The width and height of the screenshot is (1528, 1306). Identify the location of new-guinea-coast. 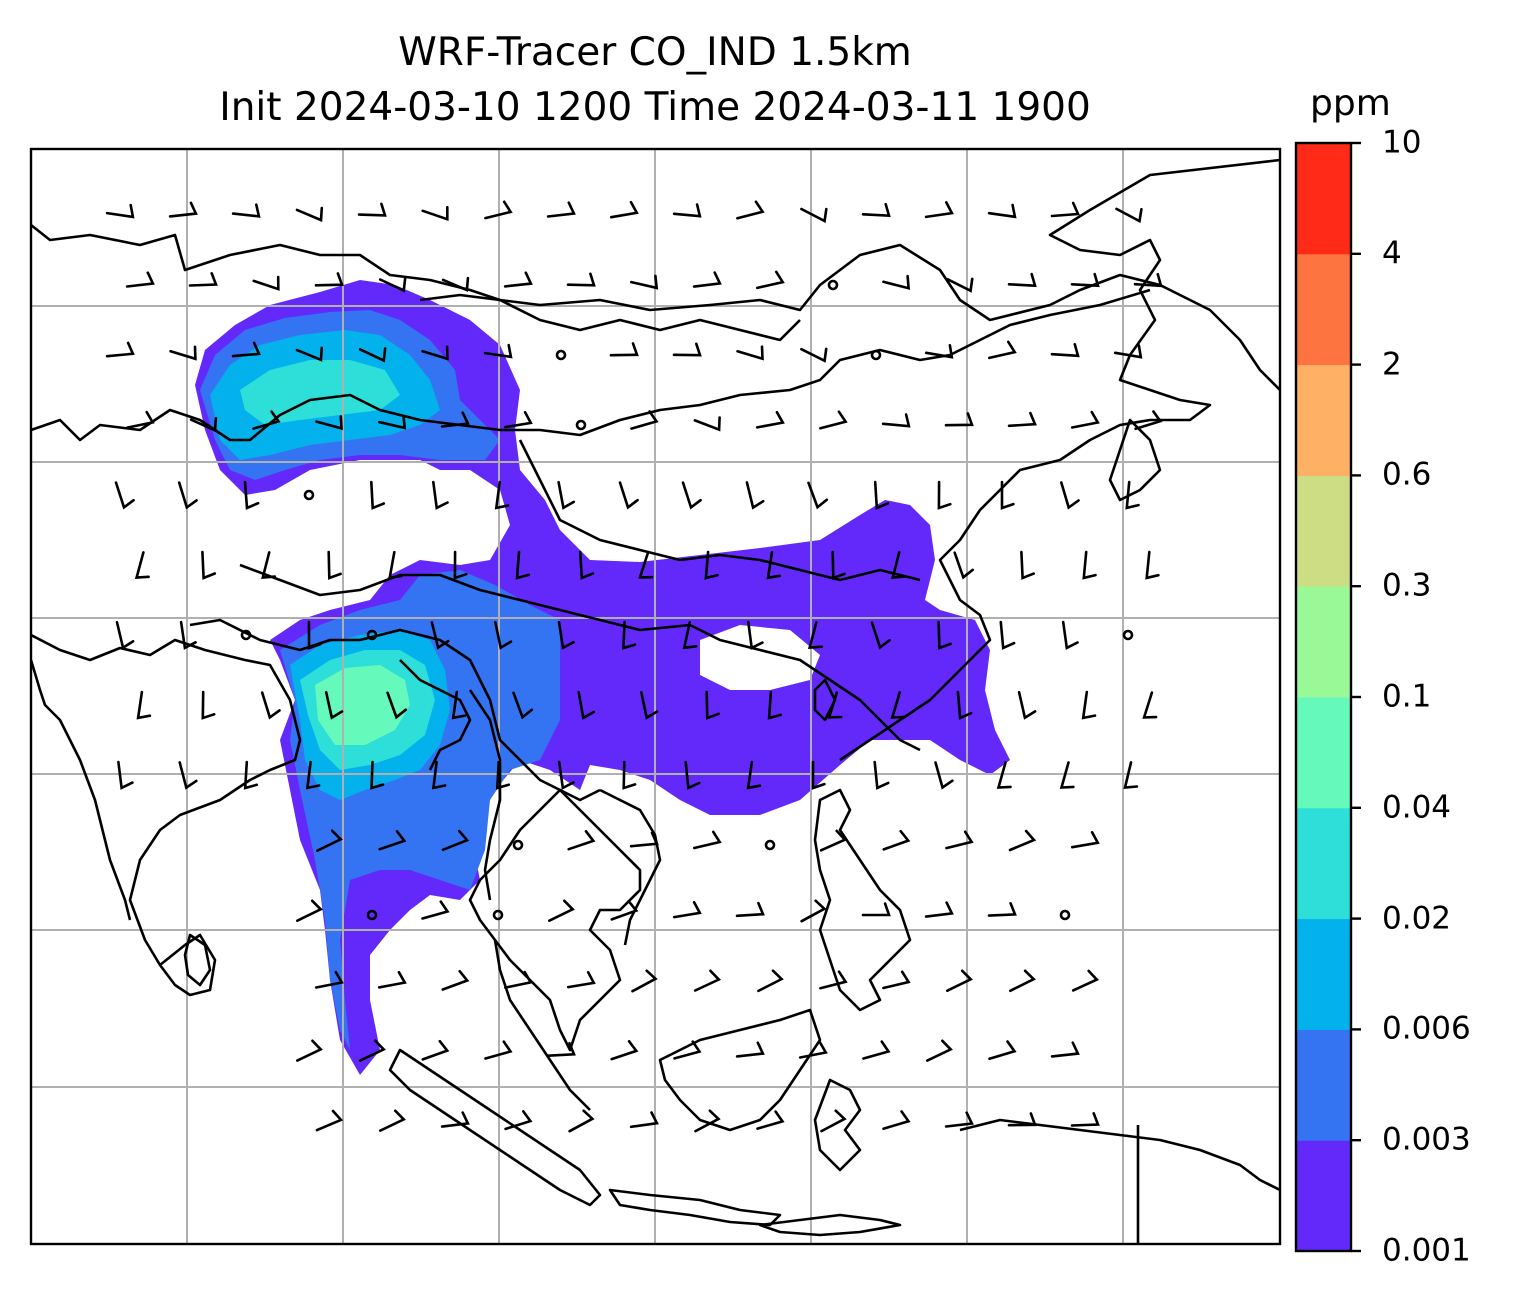
(1119, 1155).